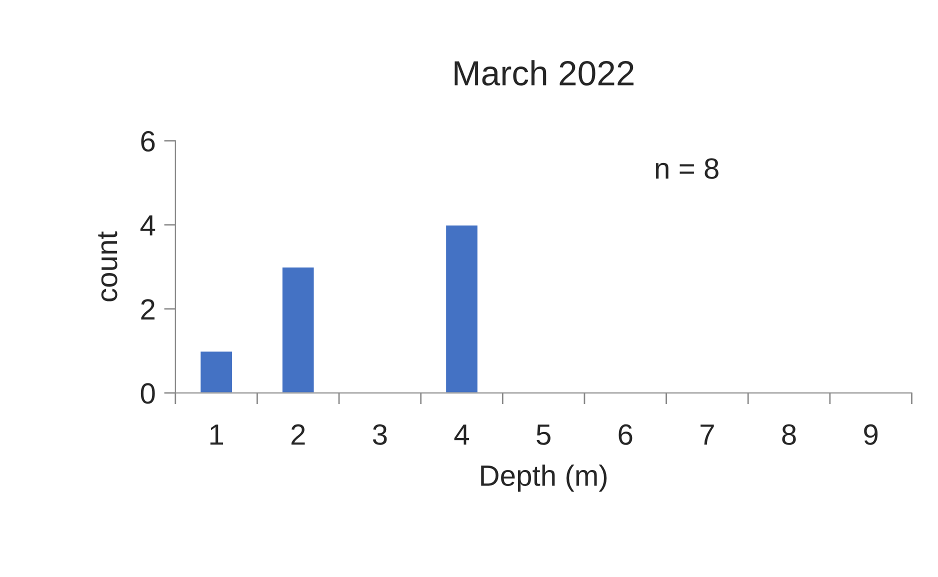 The width and height of the screenshot is (938, 577). What do you see at coordinates (108, 266) in the screenshot?
I see `y-axis-title: count` at bounding box center [108, 266].